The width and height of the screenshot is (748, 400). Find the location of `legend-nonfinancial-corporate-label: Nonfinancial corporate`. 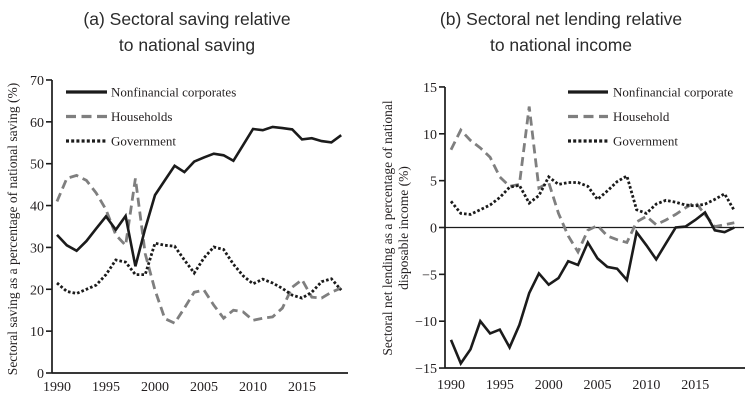

legend-nonfinancial-corporate-label: Nonfinancial corporate is located at coordinates (673, 92).